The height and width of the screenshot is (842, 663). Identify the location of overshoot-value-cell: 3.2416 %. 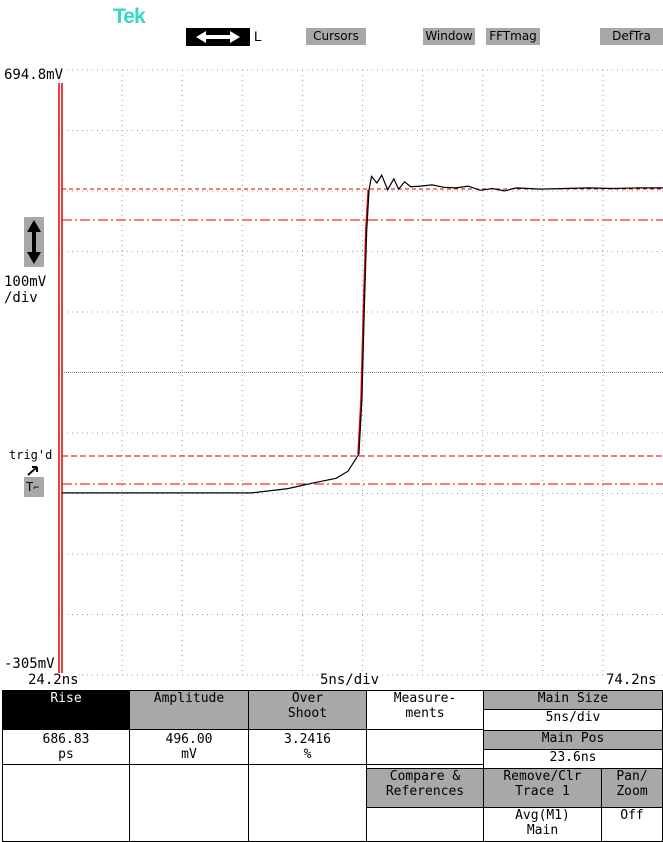
(307, 747).